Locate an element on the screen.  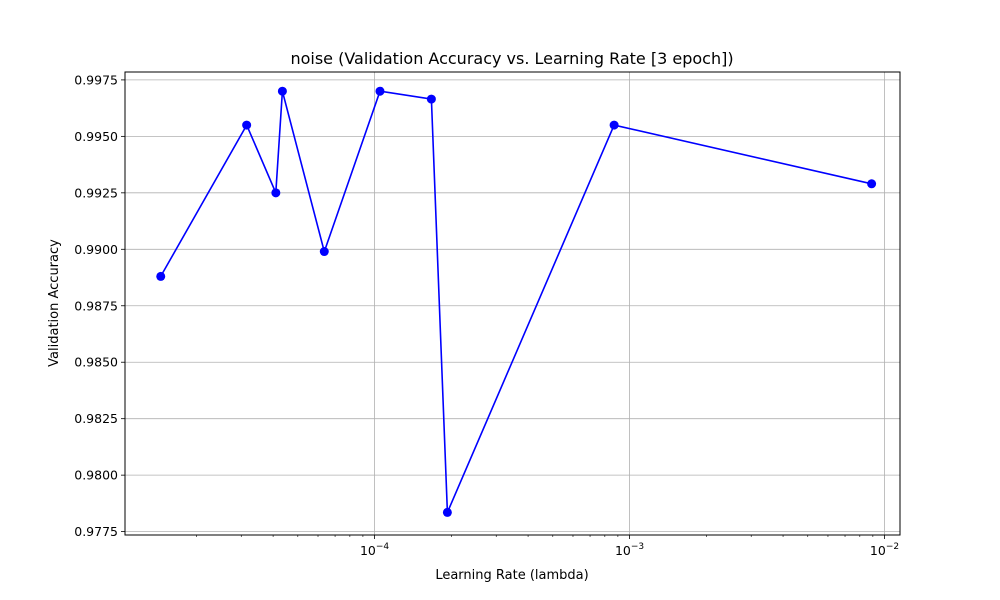
y-tick-label: 0.9850 is located at coordinates (96, 362).